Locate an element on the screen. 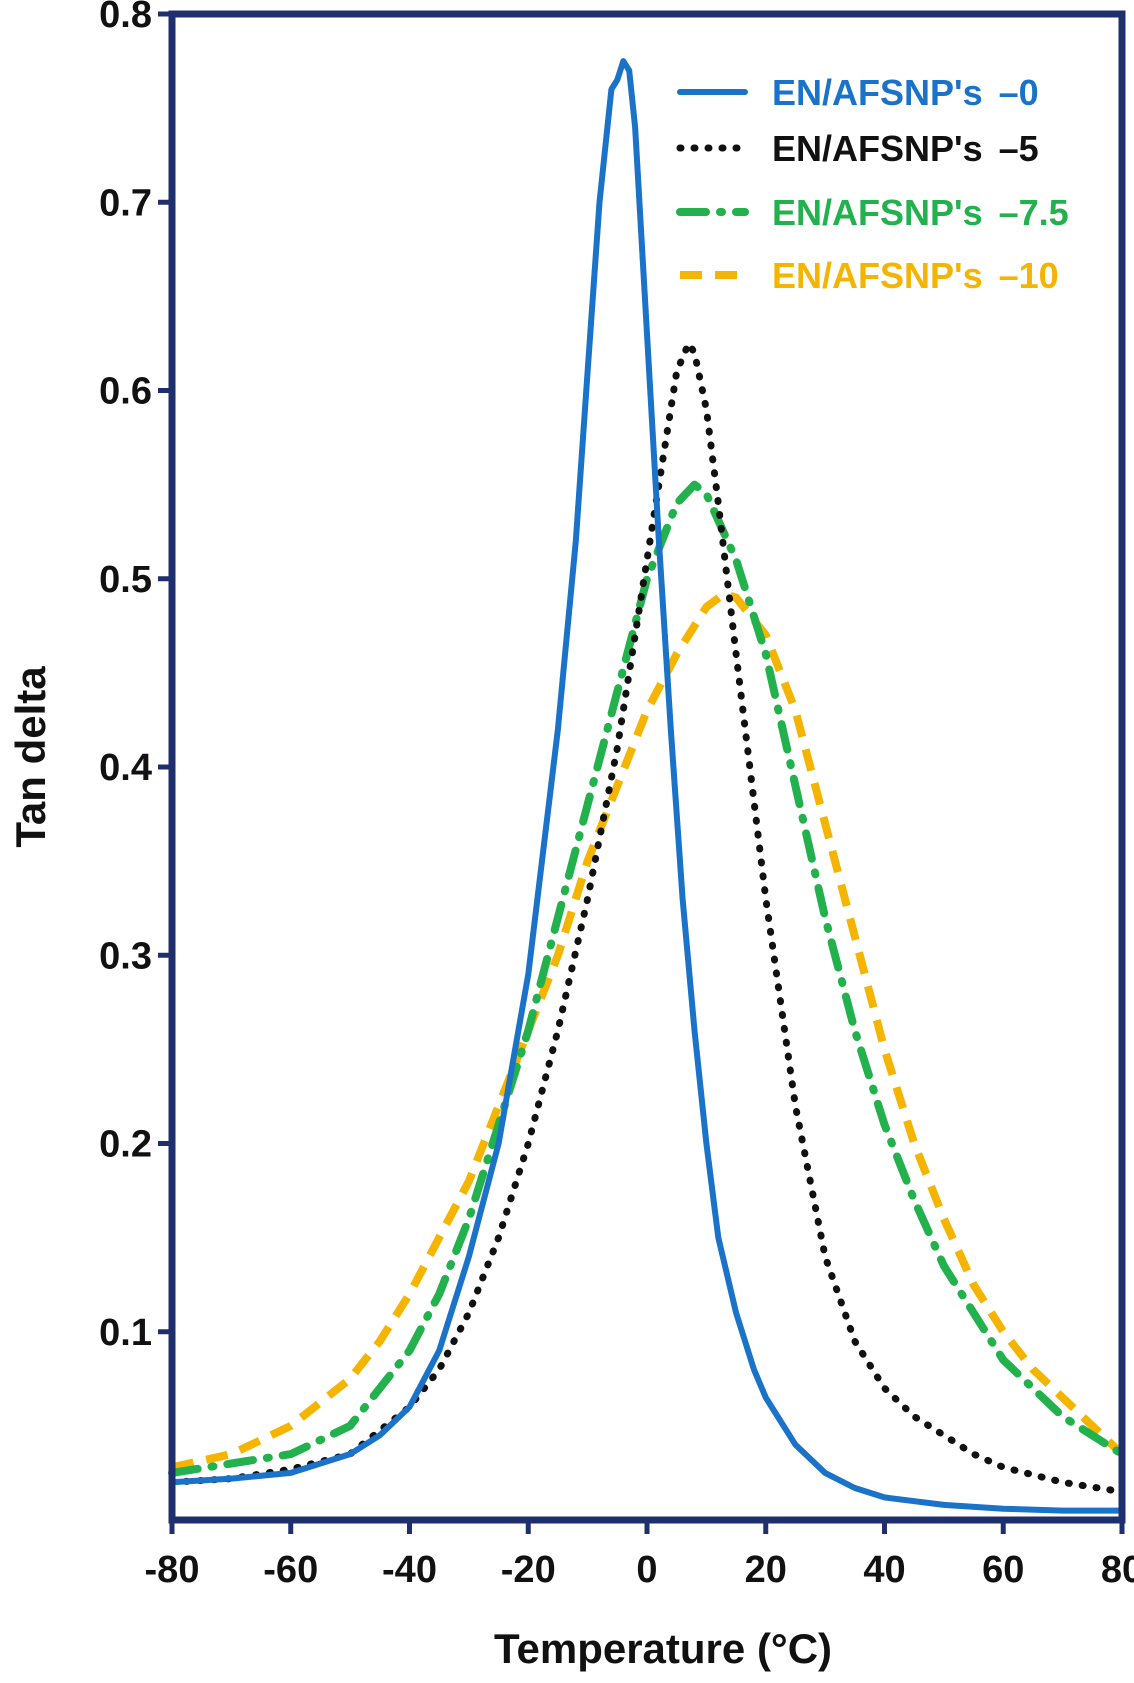 The height and width of the screenshot is (1683, 1134). legend-label: EN/AFSNP's –5 is located at coordinates (905, 148).